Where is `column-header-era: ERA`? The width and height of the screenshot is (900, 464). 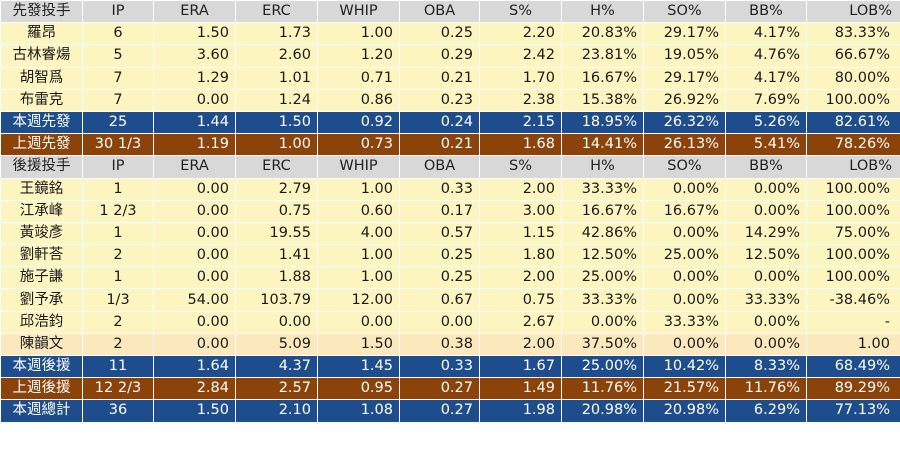 column-header-era: ERA is located at coordinates (194, 12).